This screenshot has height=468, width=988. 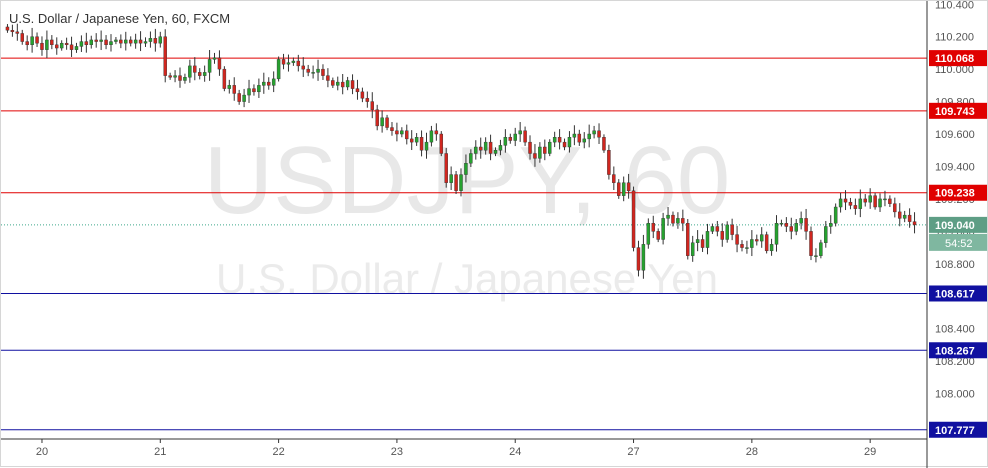 What do you see at coordinates (515, 452) in the screenshot?
I see `x-tick-label: 24` at bounding box center [515, 452].